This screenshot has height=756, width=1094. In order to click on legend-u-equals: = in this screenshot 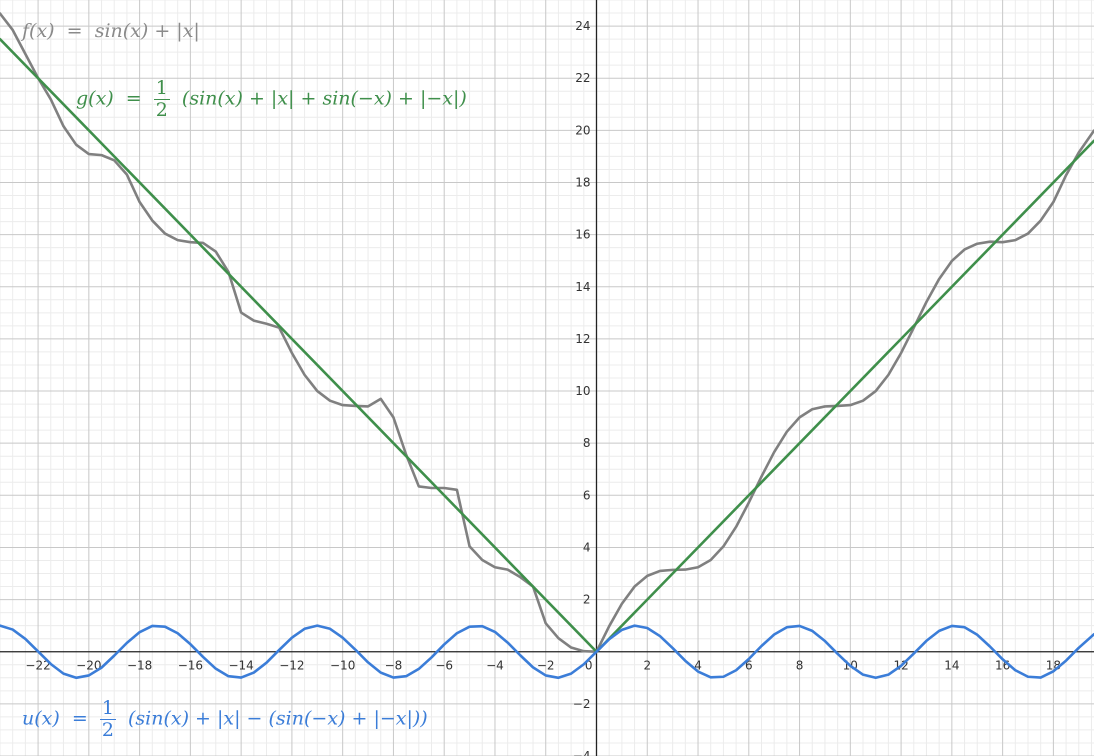, I will do `click(79, 718)`.